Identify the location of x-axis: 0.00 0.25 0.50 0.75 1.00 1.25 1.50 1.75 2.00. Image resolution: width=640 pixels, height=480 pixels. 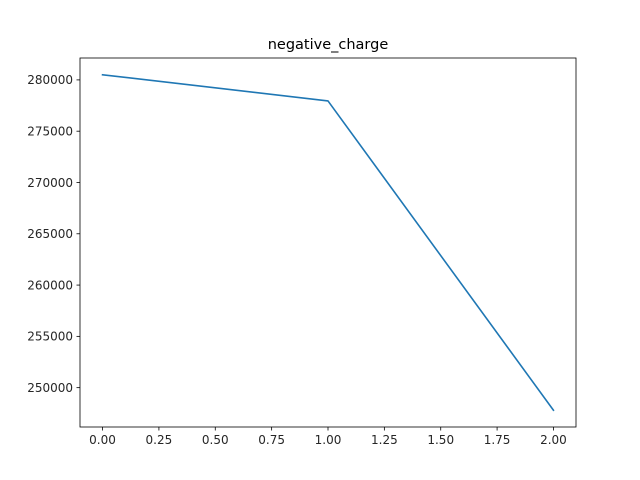
(328, 437).